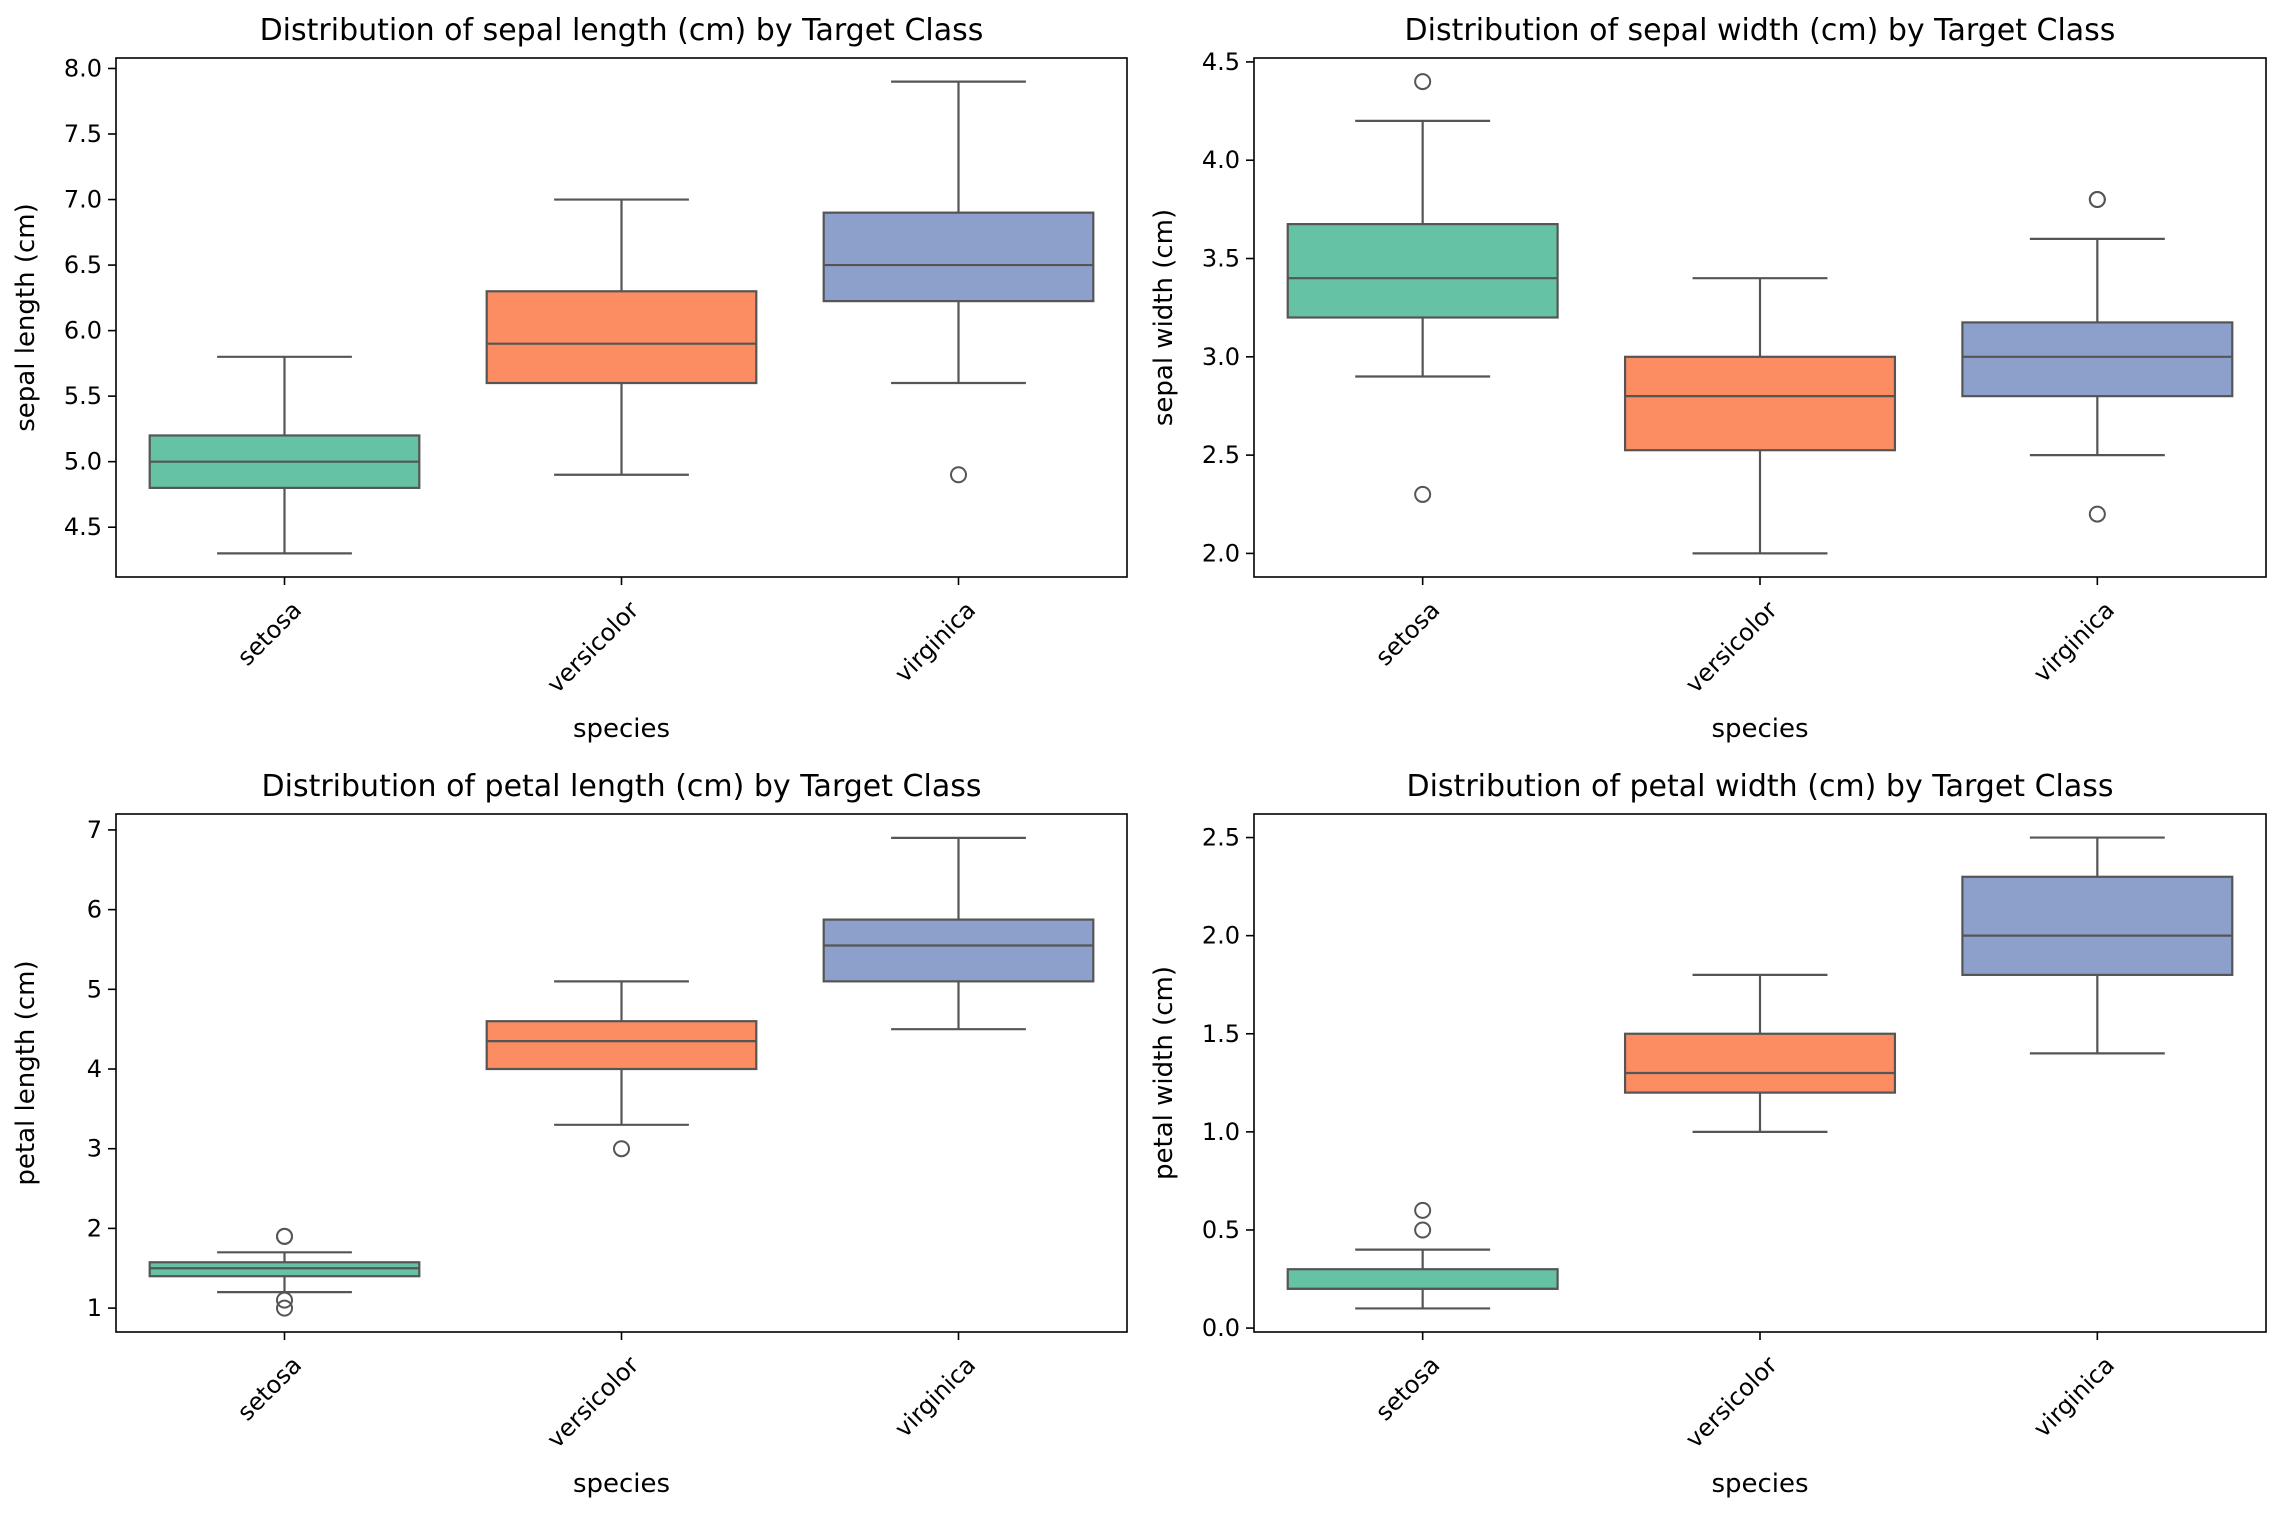 Image resolution: width=2284 pixels, height=1516 pixels. I want to click on y-tick-label: 7, so click(94, 830).